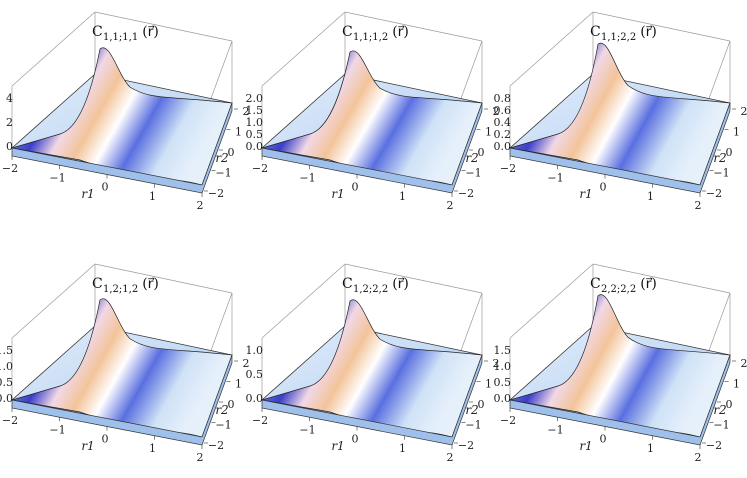  I want to click on title-subscript: 1,1;2,2, so click(618, 37).